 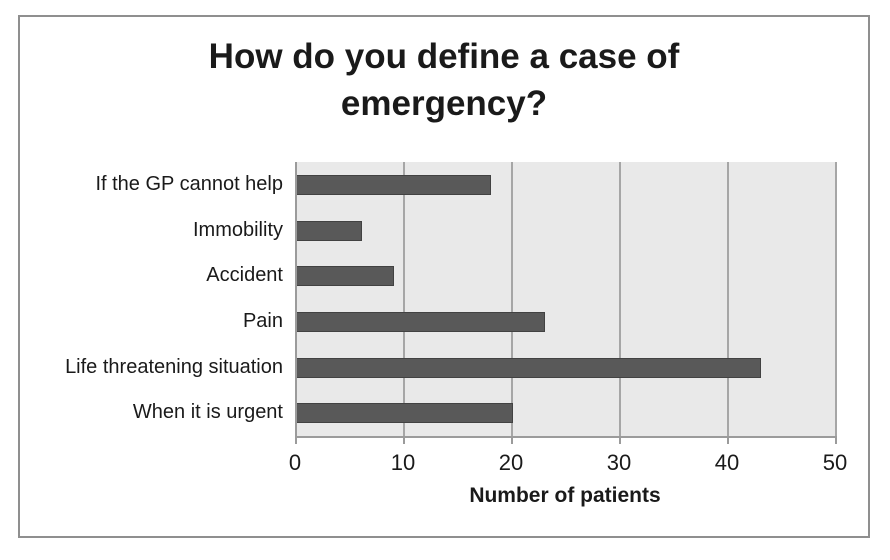 What do you see at coordinates (565, 495) in the screenshot?
I see `x-axis-title: Number of patients` at bounding box center [565, 495].